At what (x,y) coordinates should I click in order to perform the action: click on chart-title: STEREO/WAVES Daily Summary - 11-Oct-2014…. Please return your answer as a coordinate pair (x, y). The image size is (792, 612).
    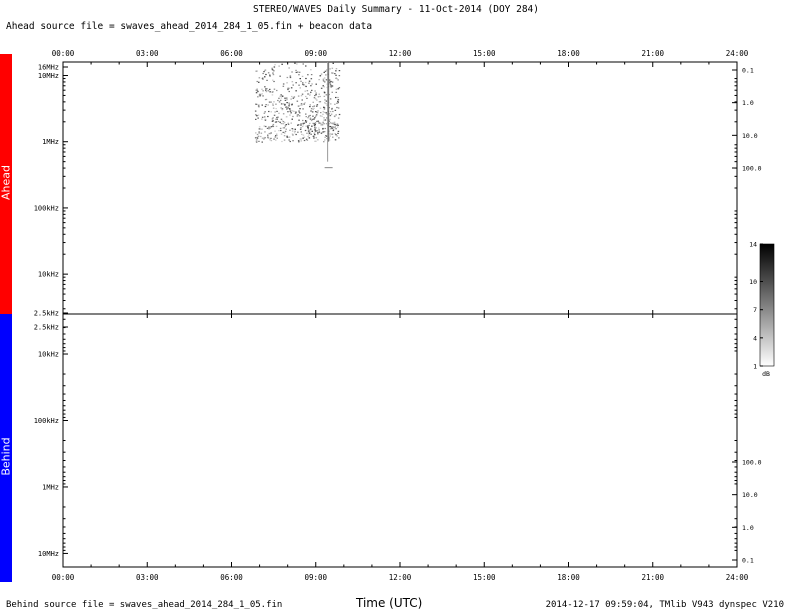
    Looking at the image, I should click on (396, 9).